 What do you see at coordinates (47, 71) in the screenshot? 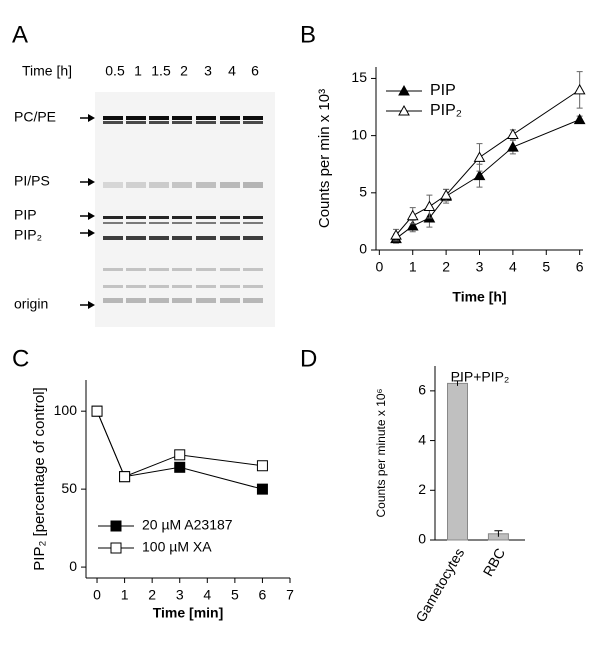
I see `time-label: Time [h]` at bounding box center [47, 71].